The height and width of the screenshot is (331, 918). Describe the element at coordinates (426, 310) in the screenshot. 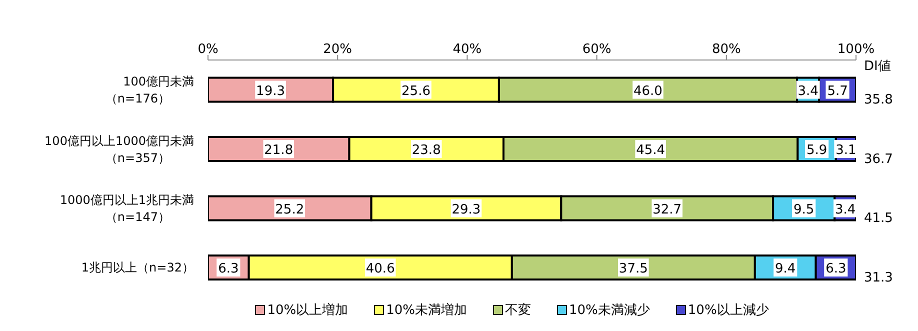

I see `legend-label: 10%未満増加` at that location.